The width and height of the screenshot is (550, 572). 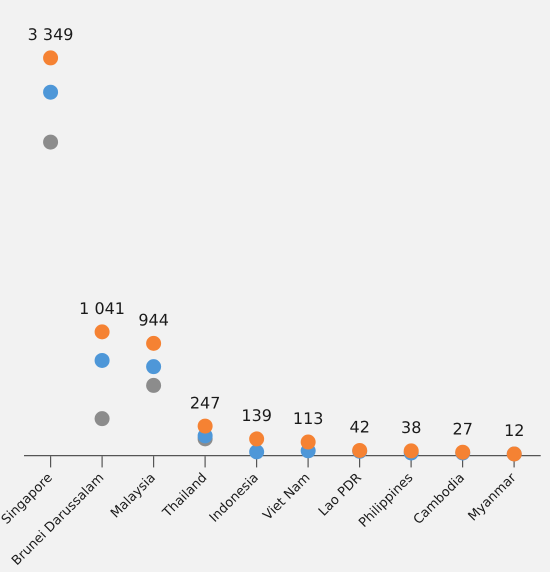 I want to click on data-label: 3 349, so click(x=51, y=34).